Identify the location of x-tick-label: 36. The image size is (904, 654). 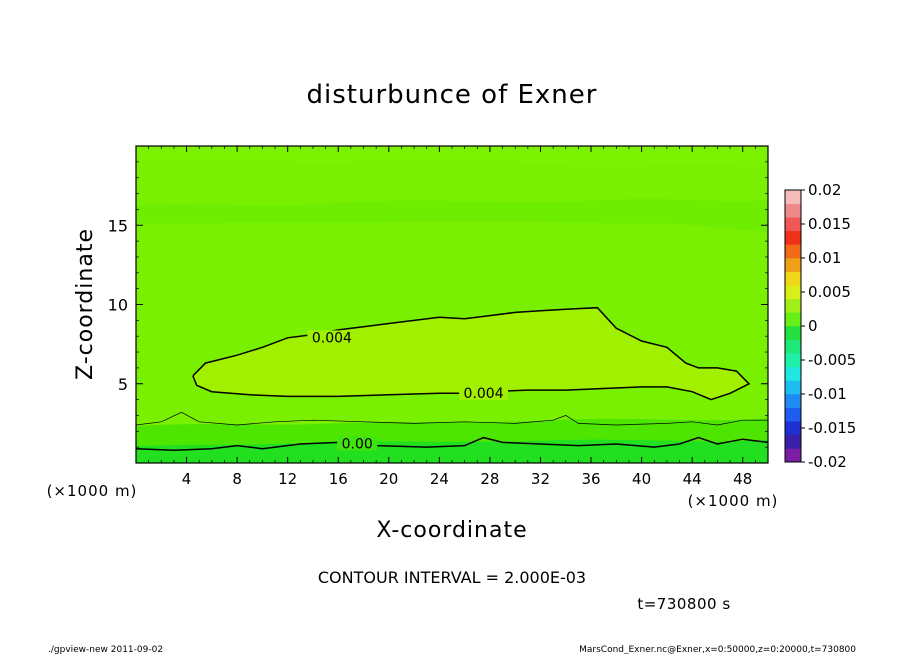
(590, 479).